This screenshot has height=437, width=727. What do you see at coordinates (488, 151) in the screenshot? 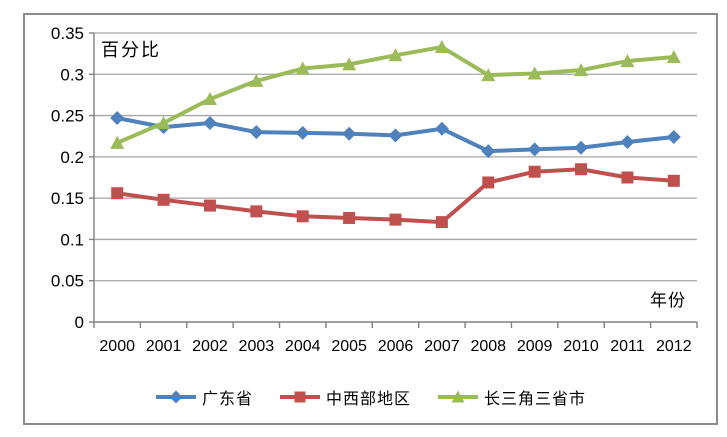
I see `series-0-point-2008` at bounding box center [488, 151].